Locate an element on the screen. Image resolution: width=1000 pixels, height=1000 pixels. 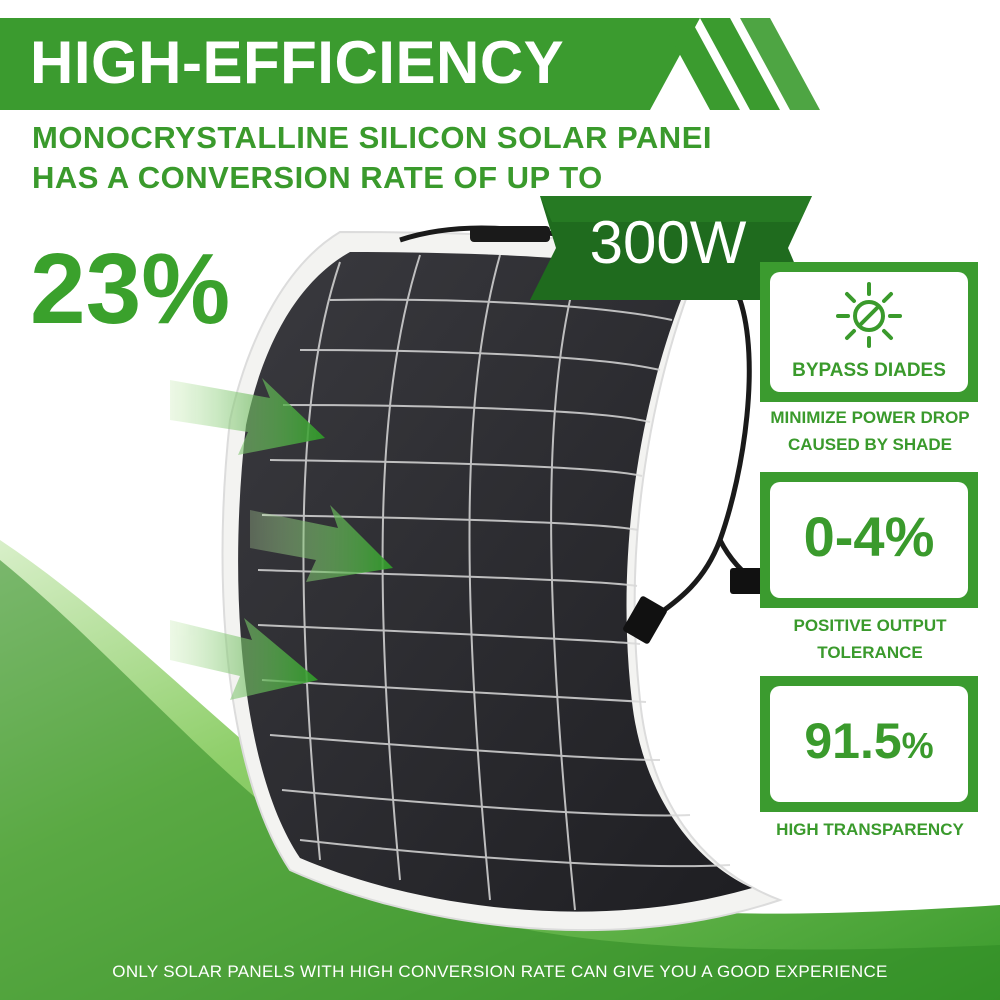
title-banner is located at coordinates (350, 64).